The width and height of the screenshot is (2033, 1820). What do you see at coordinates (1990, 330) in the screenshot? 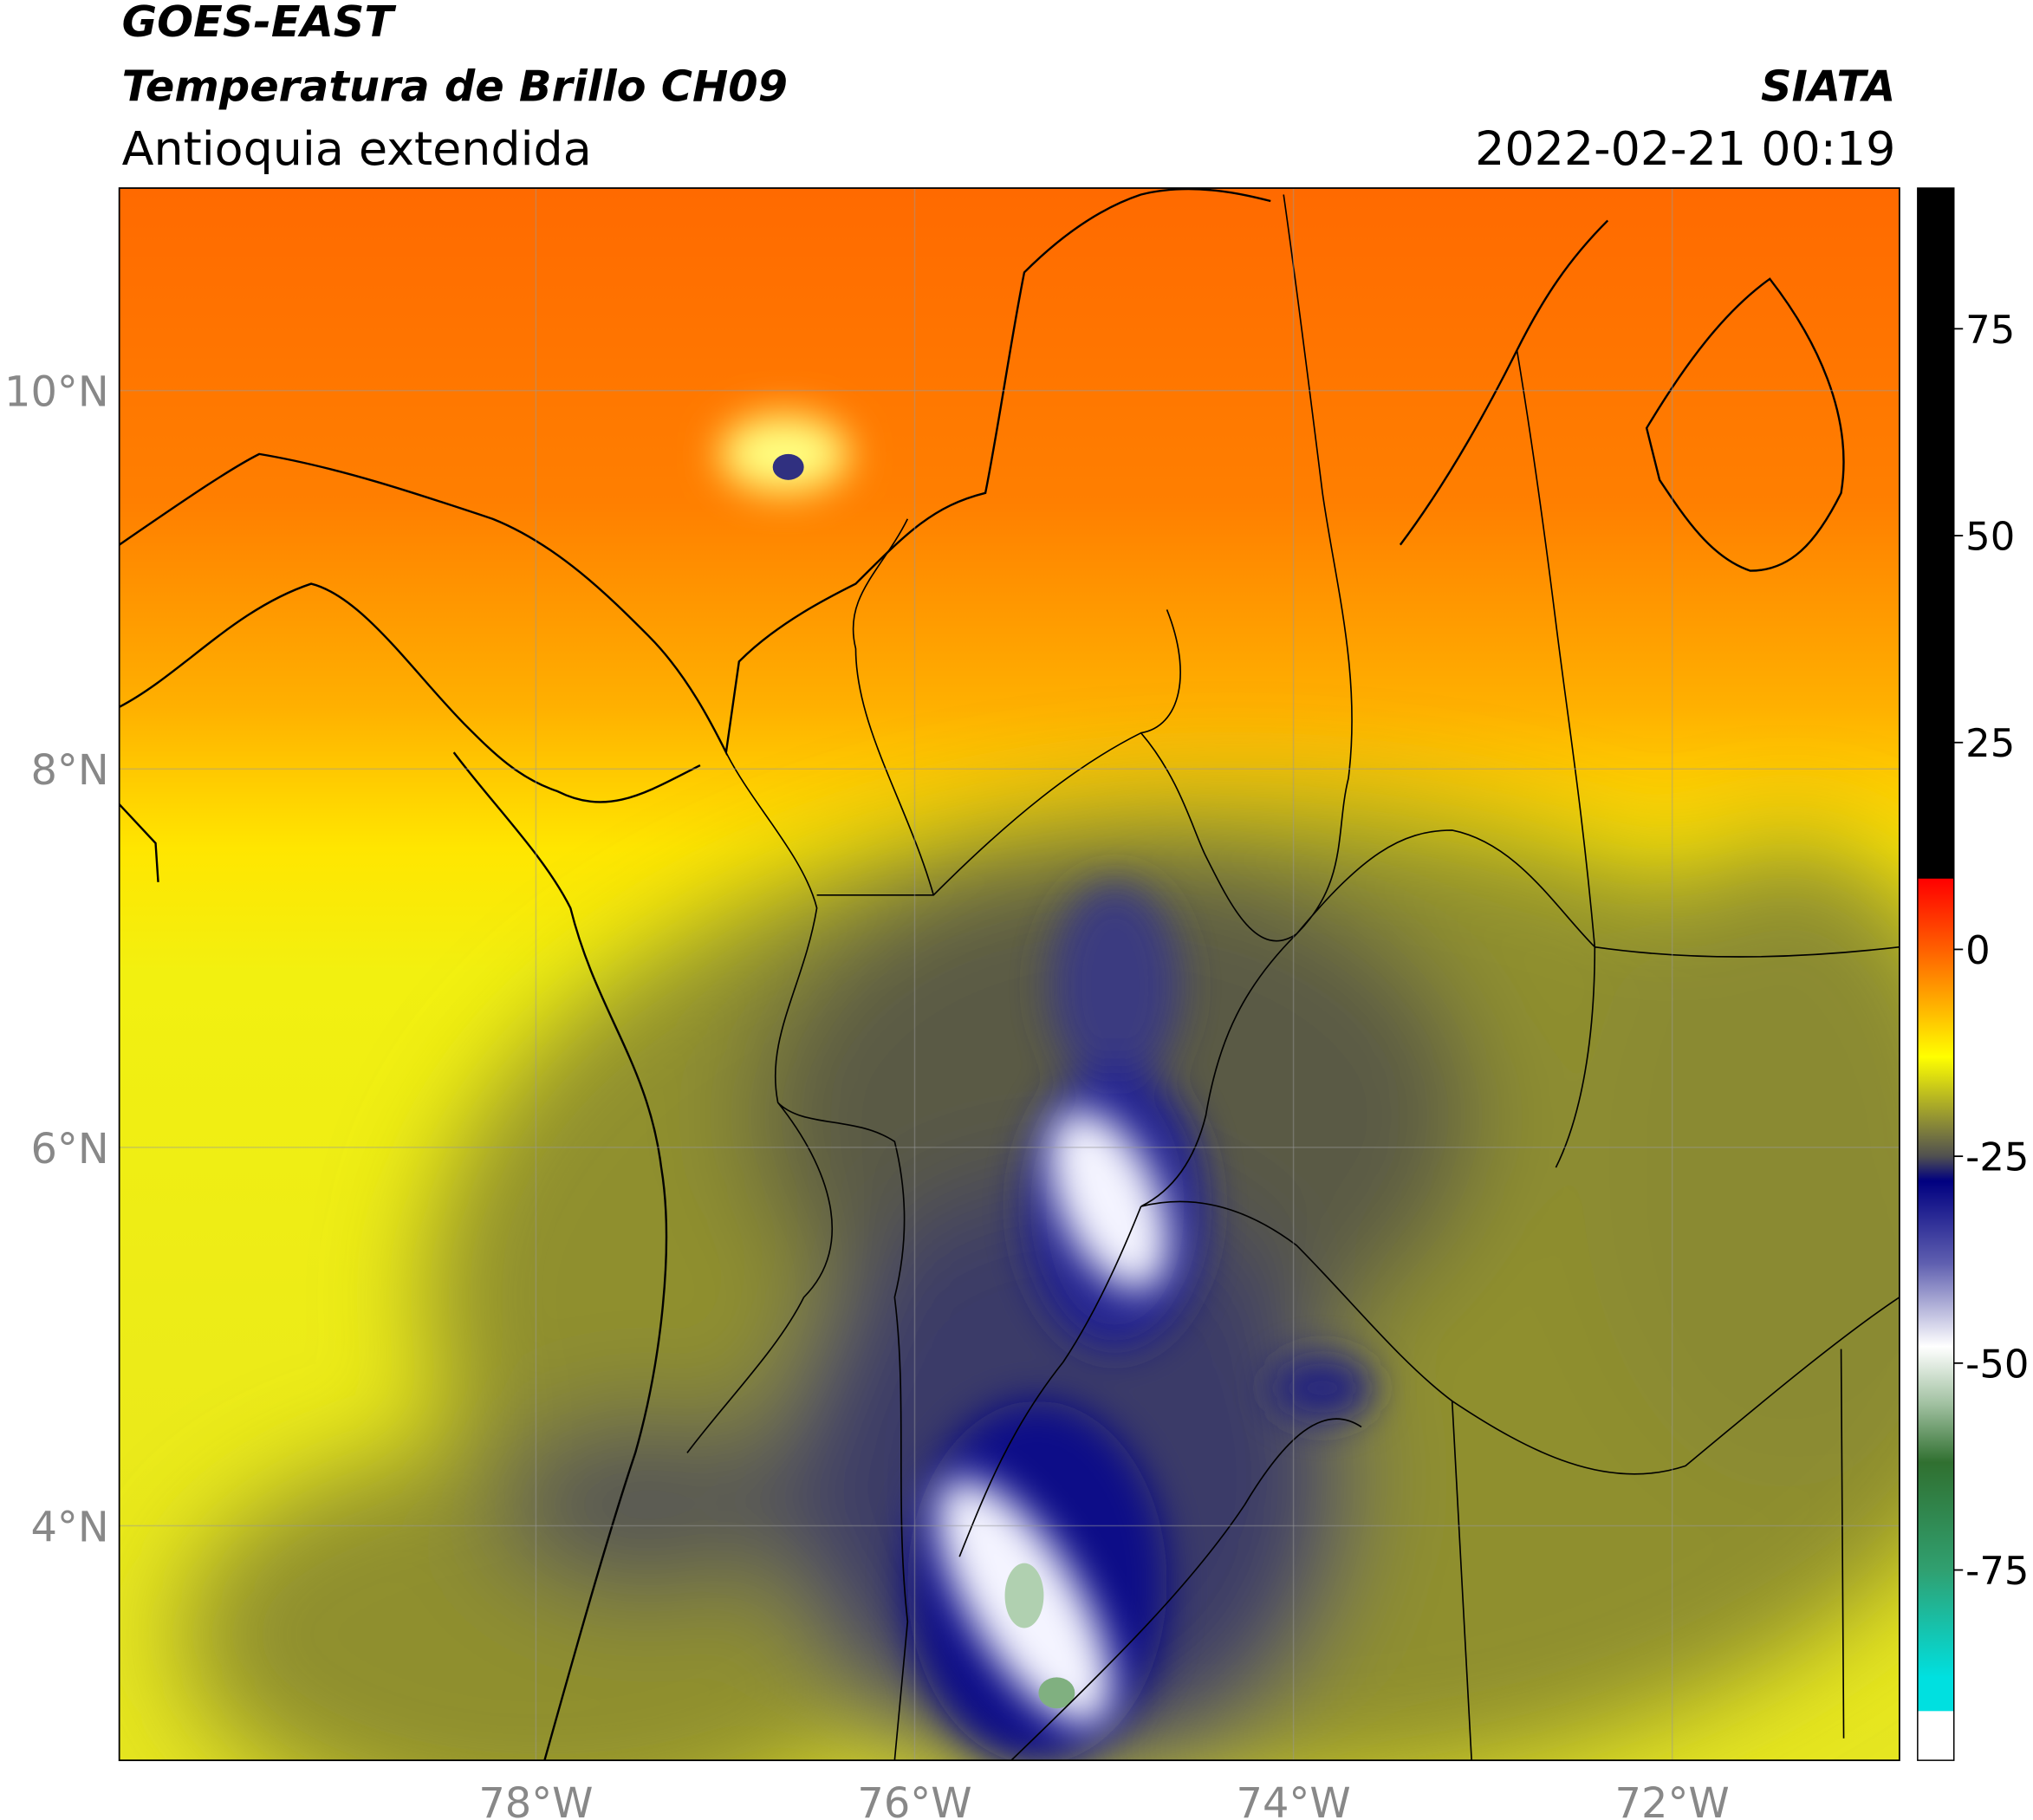
I see `colorbar-tick-label: 75` at bounding box center [1990, 330].